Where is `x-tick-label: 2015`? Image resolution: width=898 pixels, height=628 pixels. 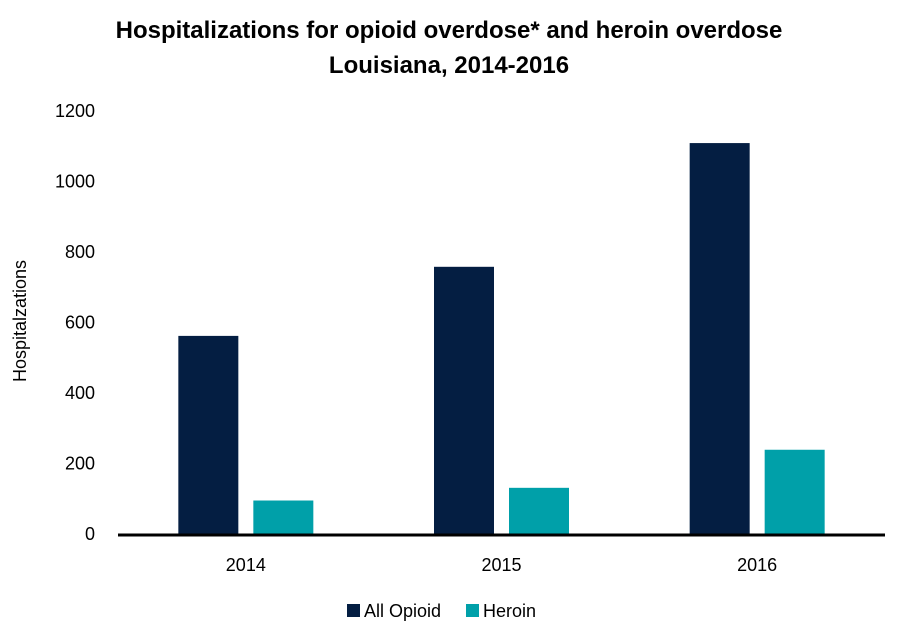
x-tick-label: 2015 is located at coordinates (501, 565).